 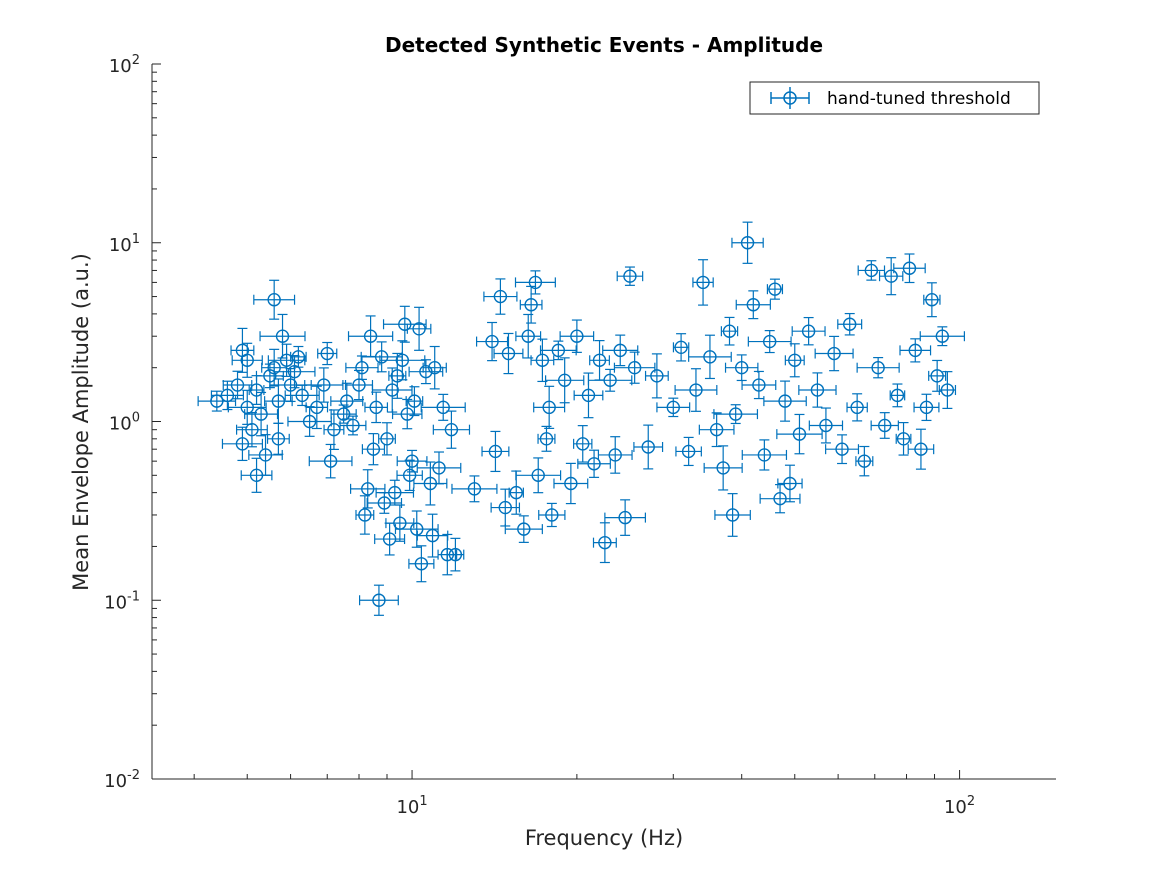 What do you see at coordinates (584, 794) in the screenshot?
I see `x-ticks: 10¹ 10²` at bounding box center [584, 794].